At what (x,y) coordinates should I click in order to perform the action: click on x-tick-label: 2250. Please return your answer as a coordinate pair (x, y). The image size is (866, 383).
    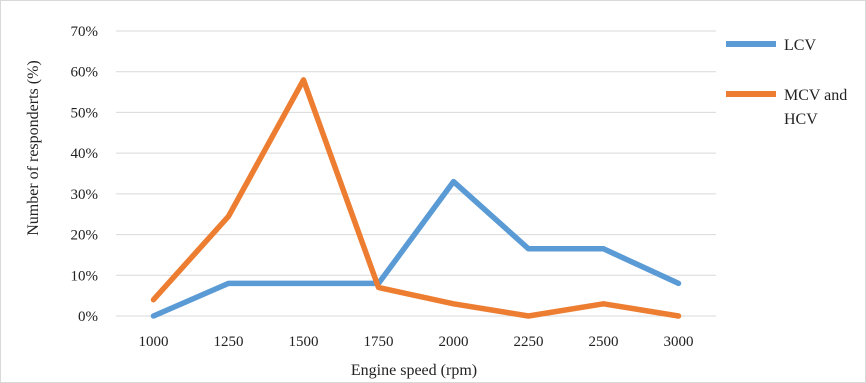
    Looking at the image, I should click on (529, 342).